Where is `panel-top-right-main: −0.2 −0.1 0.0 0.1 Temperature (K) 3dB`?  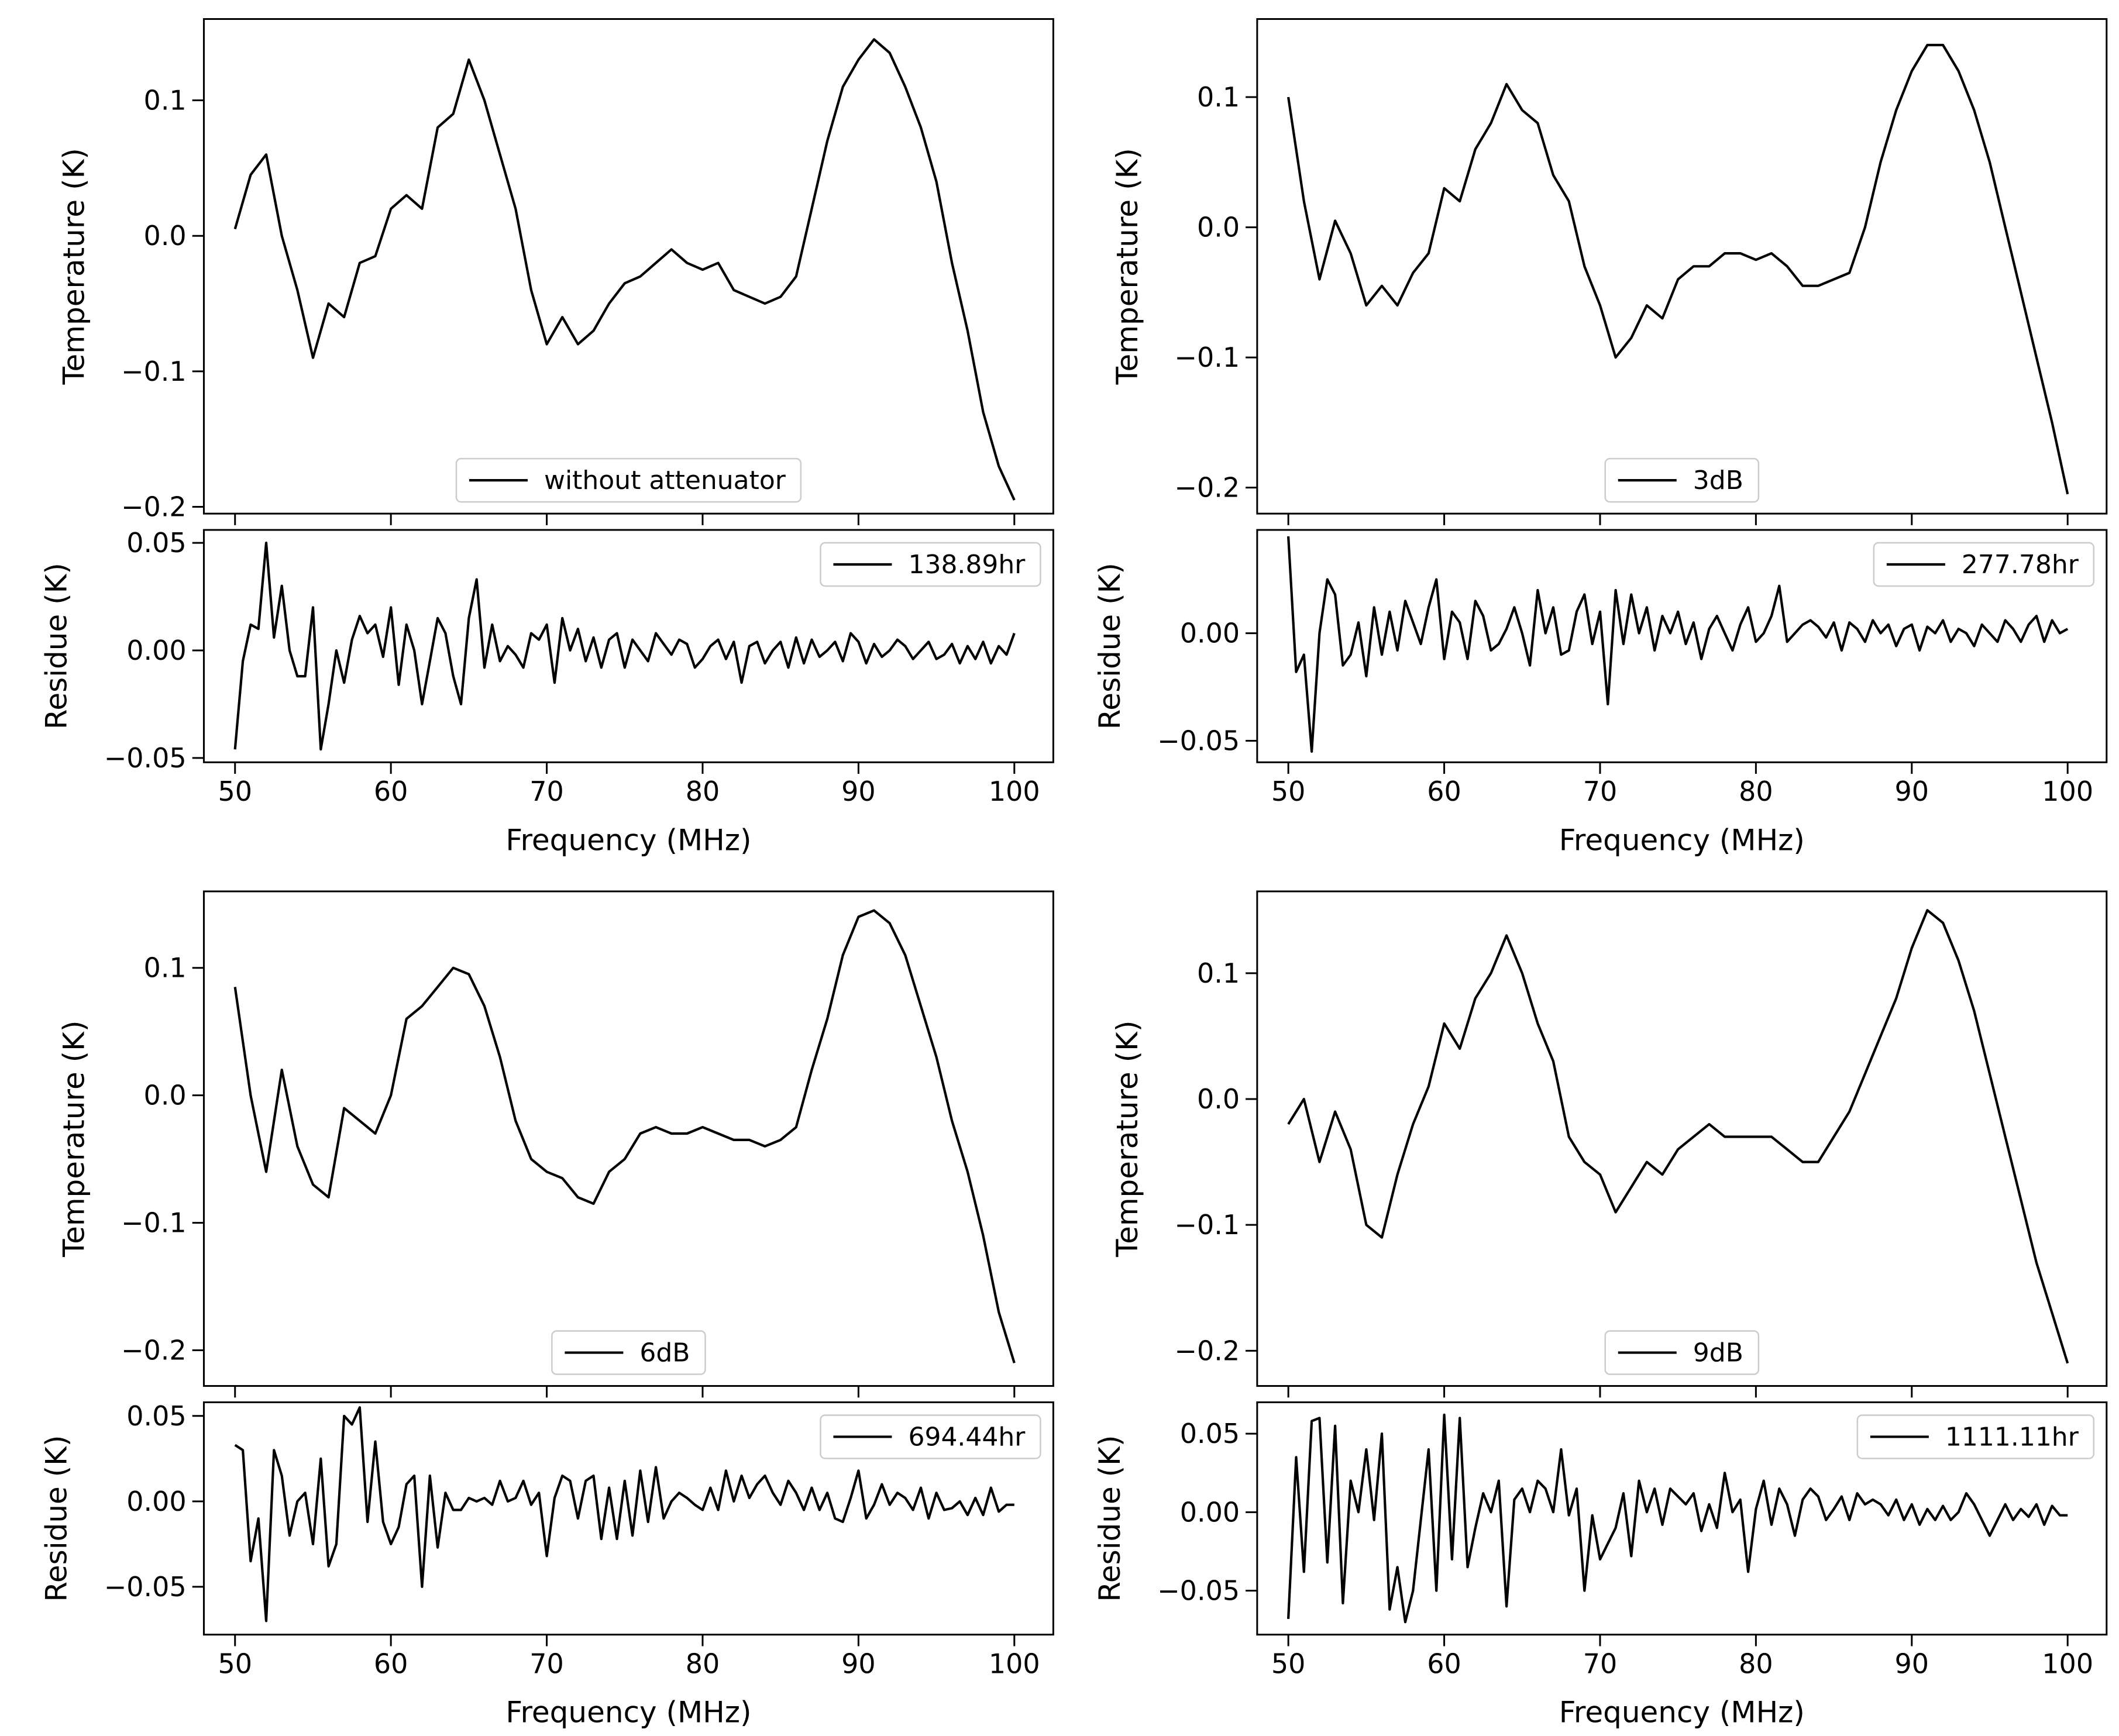 panel-top-right-main: −0.2 −0.1 0.0 0.1 Temperature (K) 3dB is located at coordinates (1609, 271).